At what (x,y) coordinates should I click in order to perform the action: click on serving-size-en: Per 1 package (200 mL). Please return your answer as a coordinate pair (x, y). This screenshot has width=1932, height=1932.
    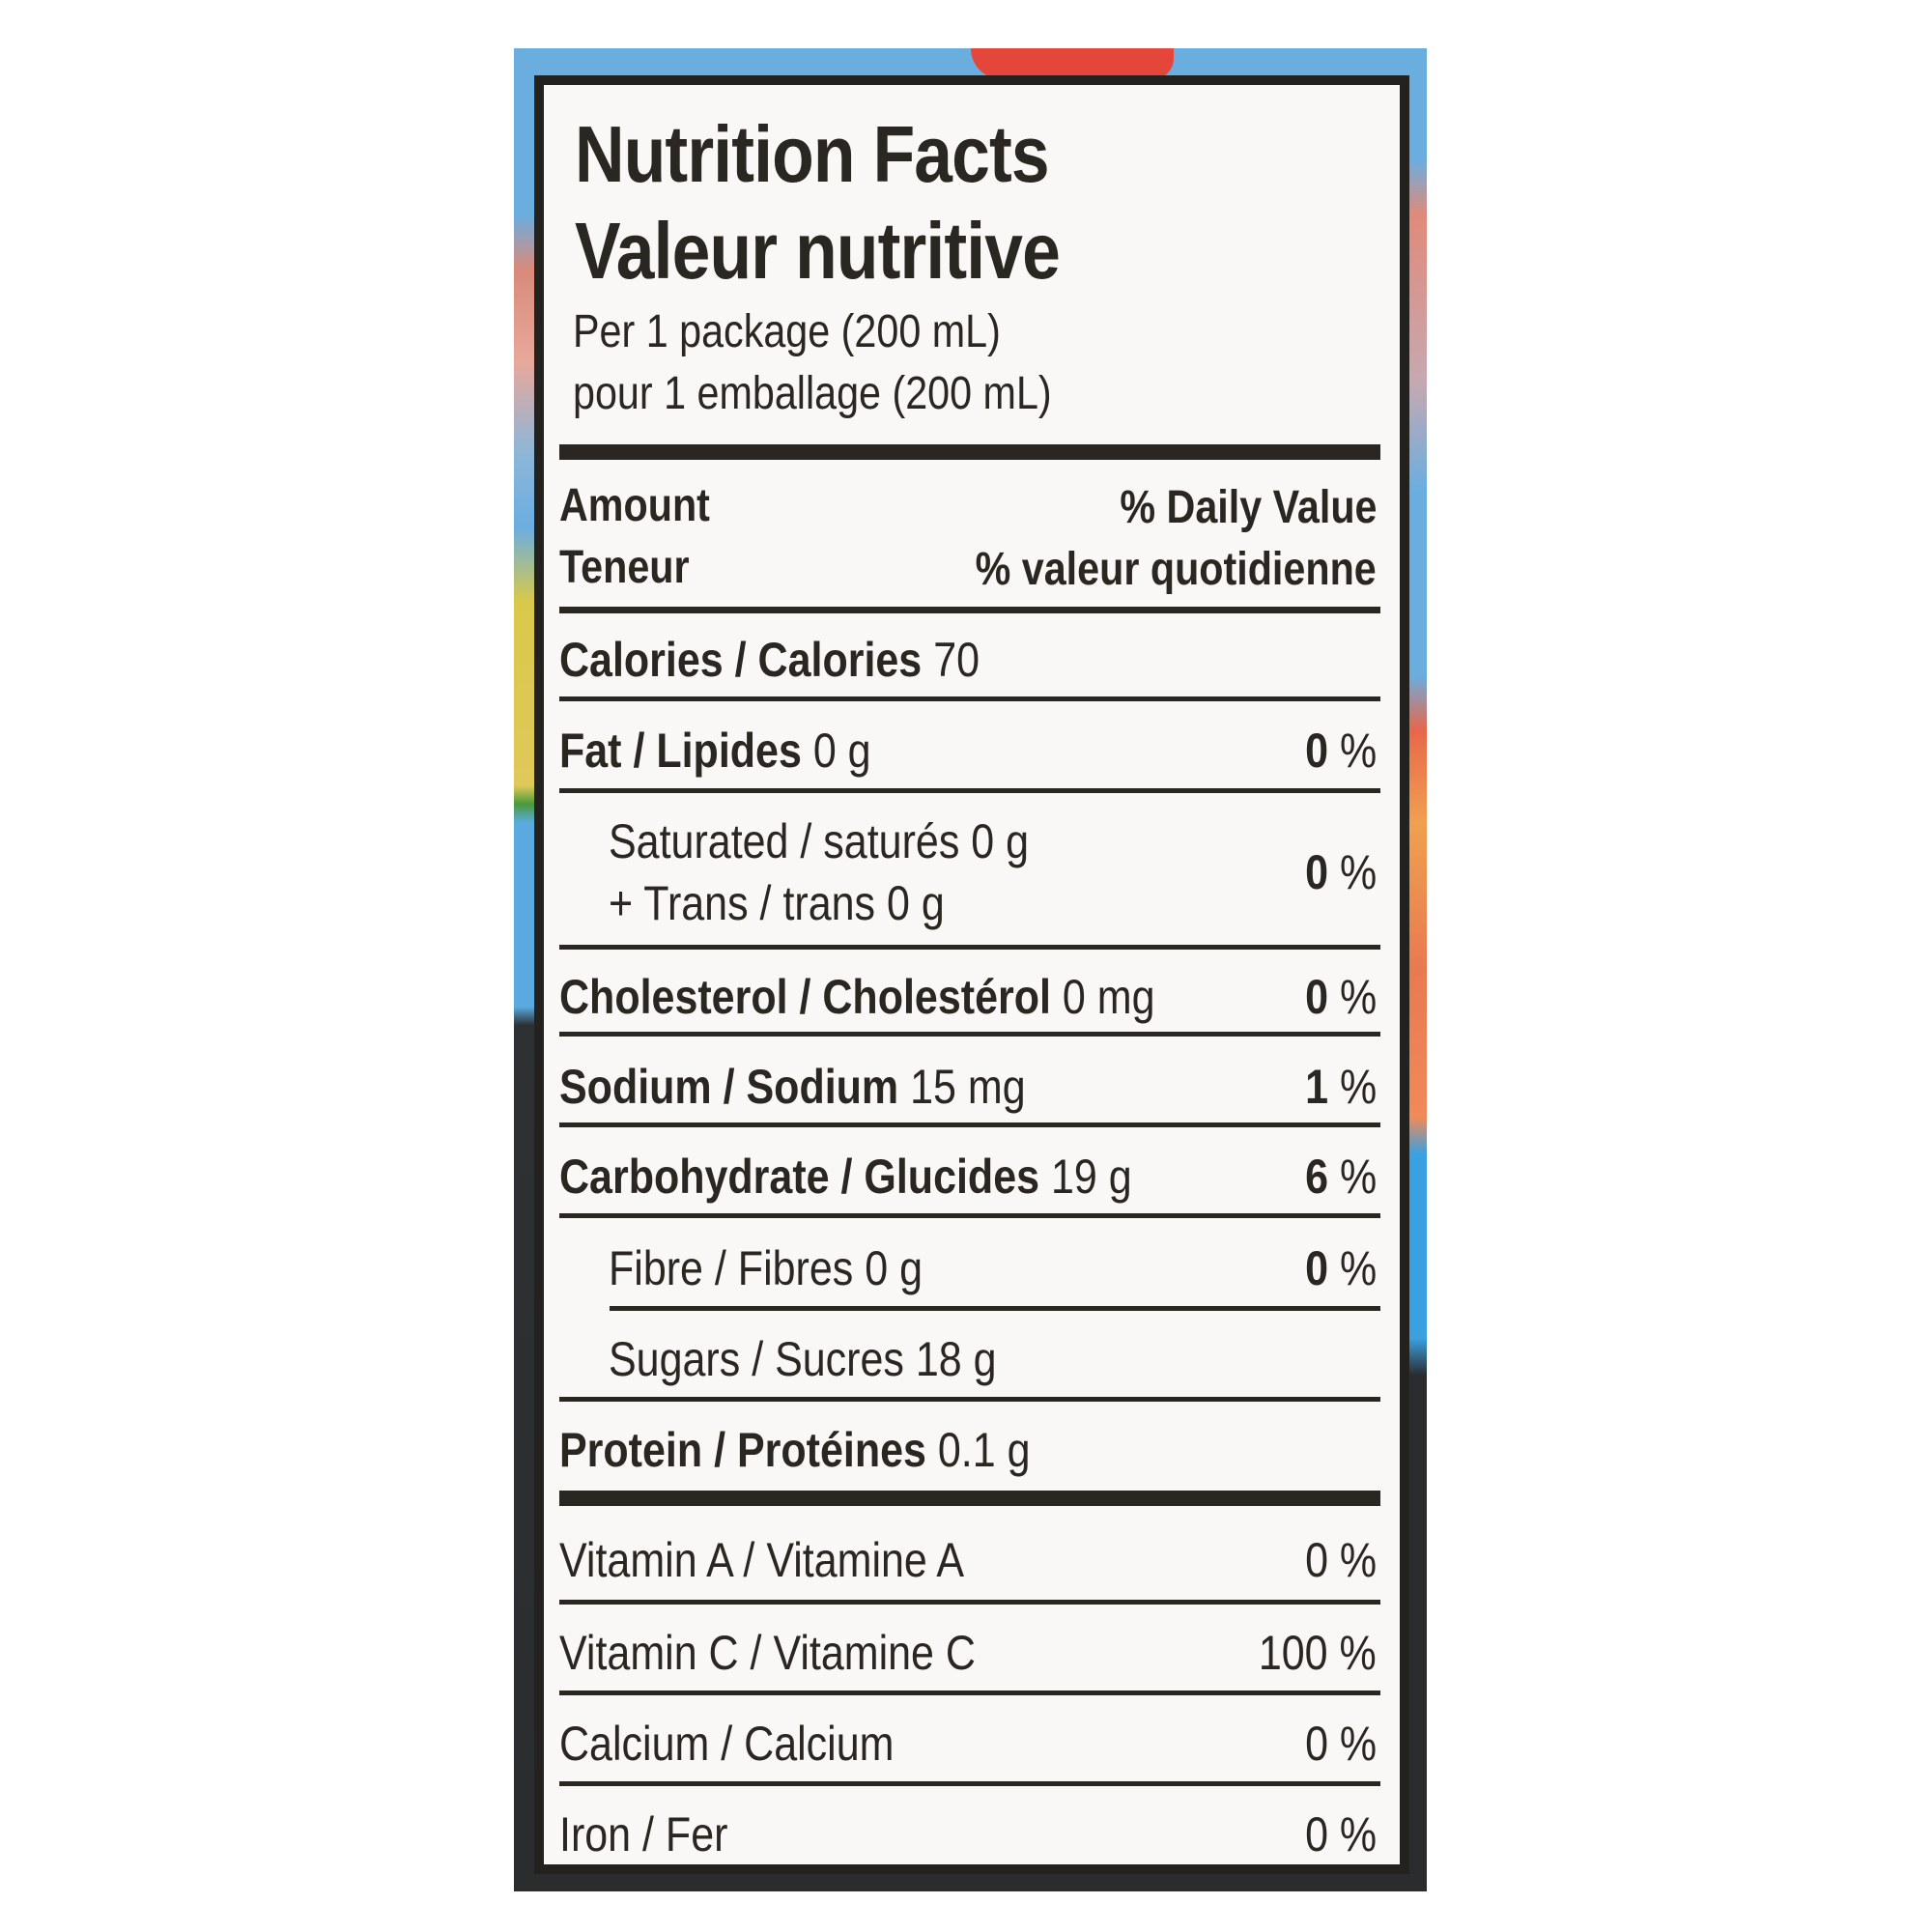
    Looking at the image, I should click on (787, 331).